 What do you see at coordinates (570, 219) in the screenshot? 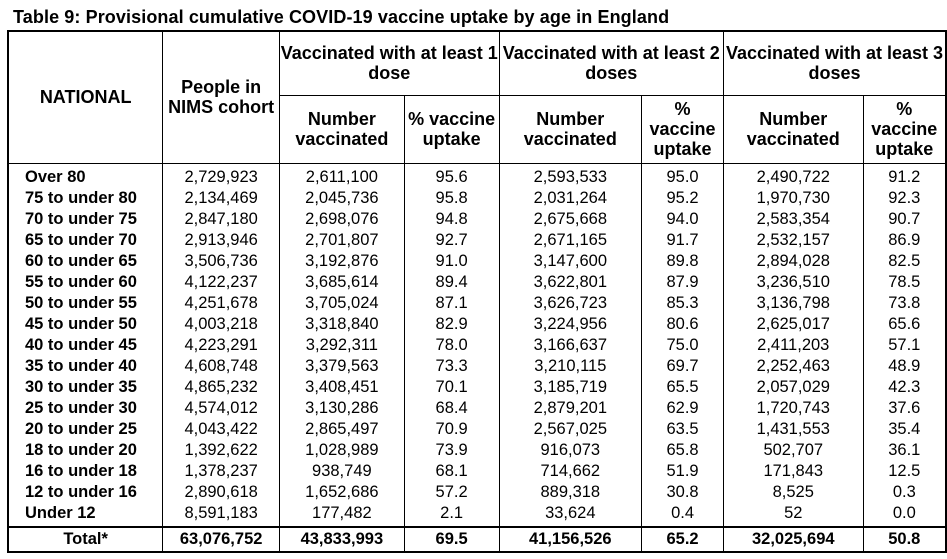
I see `dose2-number-cell: 2,675,668` at bounding box center [570, 219].